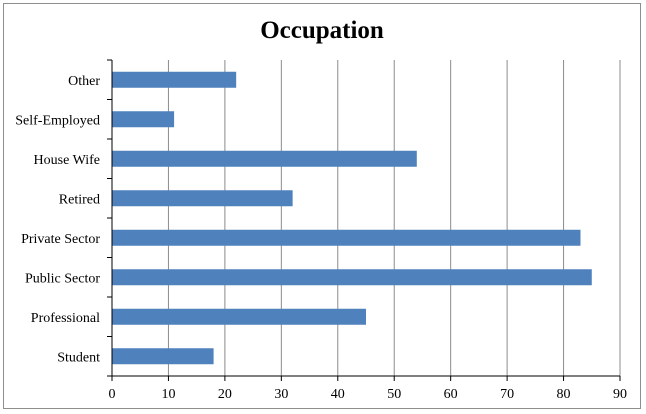 The height and width of the screenshot is (414, 646). Describe the element at coordinates (368, 394) in the screenshot. I see `x-tick-labels: 0 10 20 30 40 50 60 70 80 90` at that location.